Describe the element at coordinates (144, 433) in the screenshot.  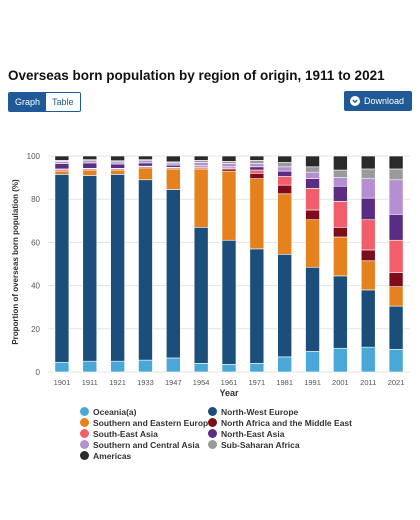
I see `legend-item: South-East Asia` at that location.